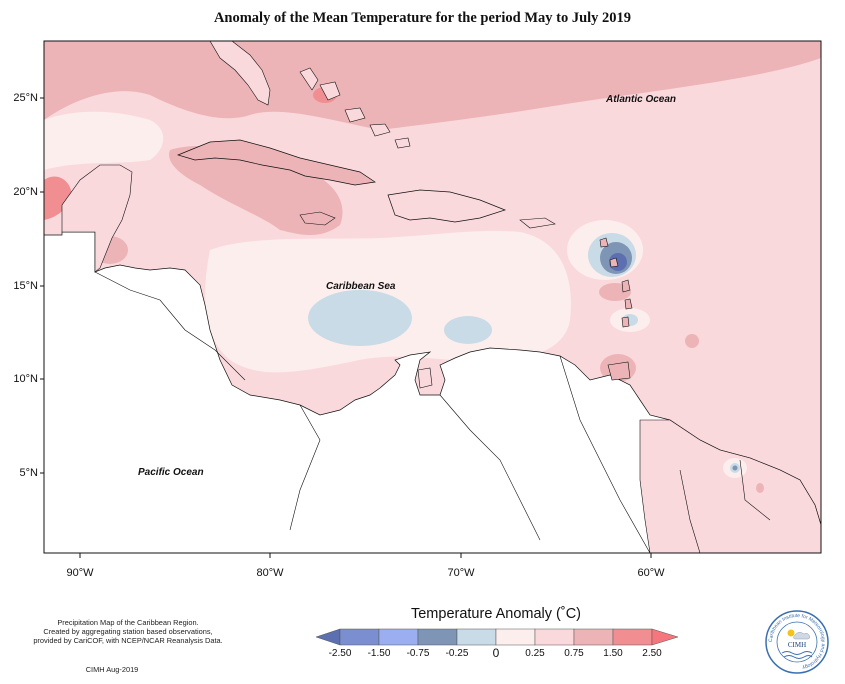 The image size is (845, 684). Describe the element at coordinates (25, 379) in the screenshot. I see `lat-label-10n: 10°N` at that location.